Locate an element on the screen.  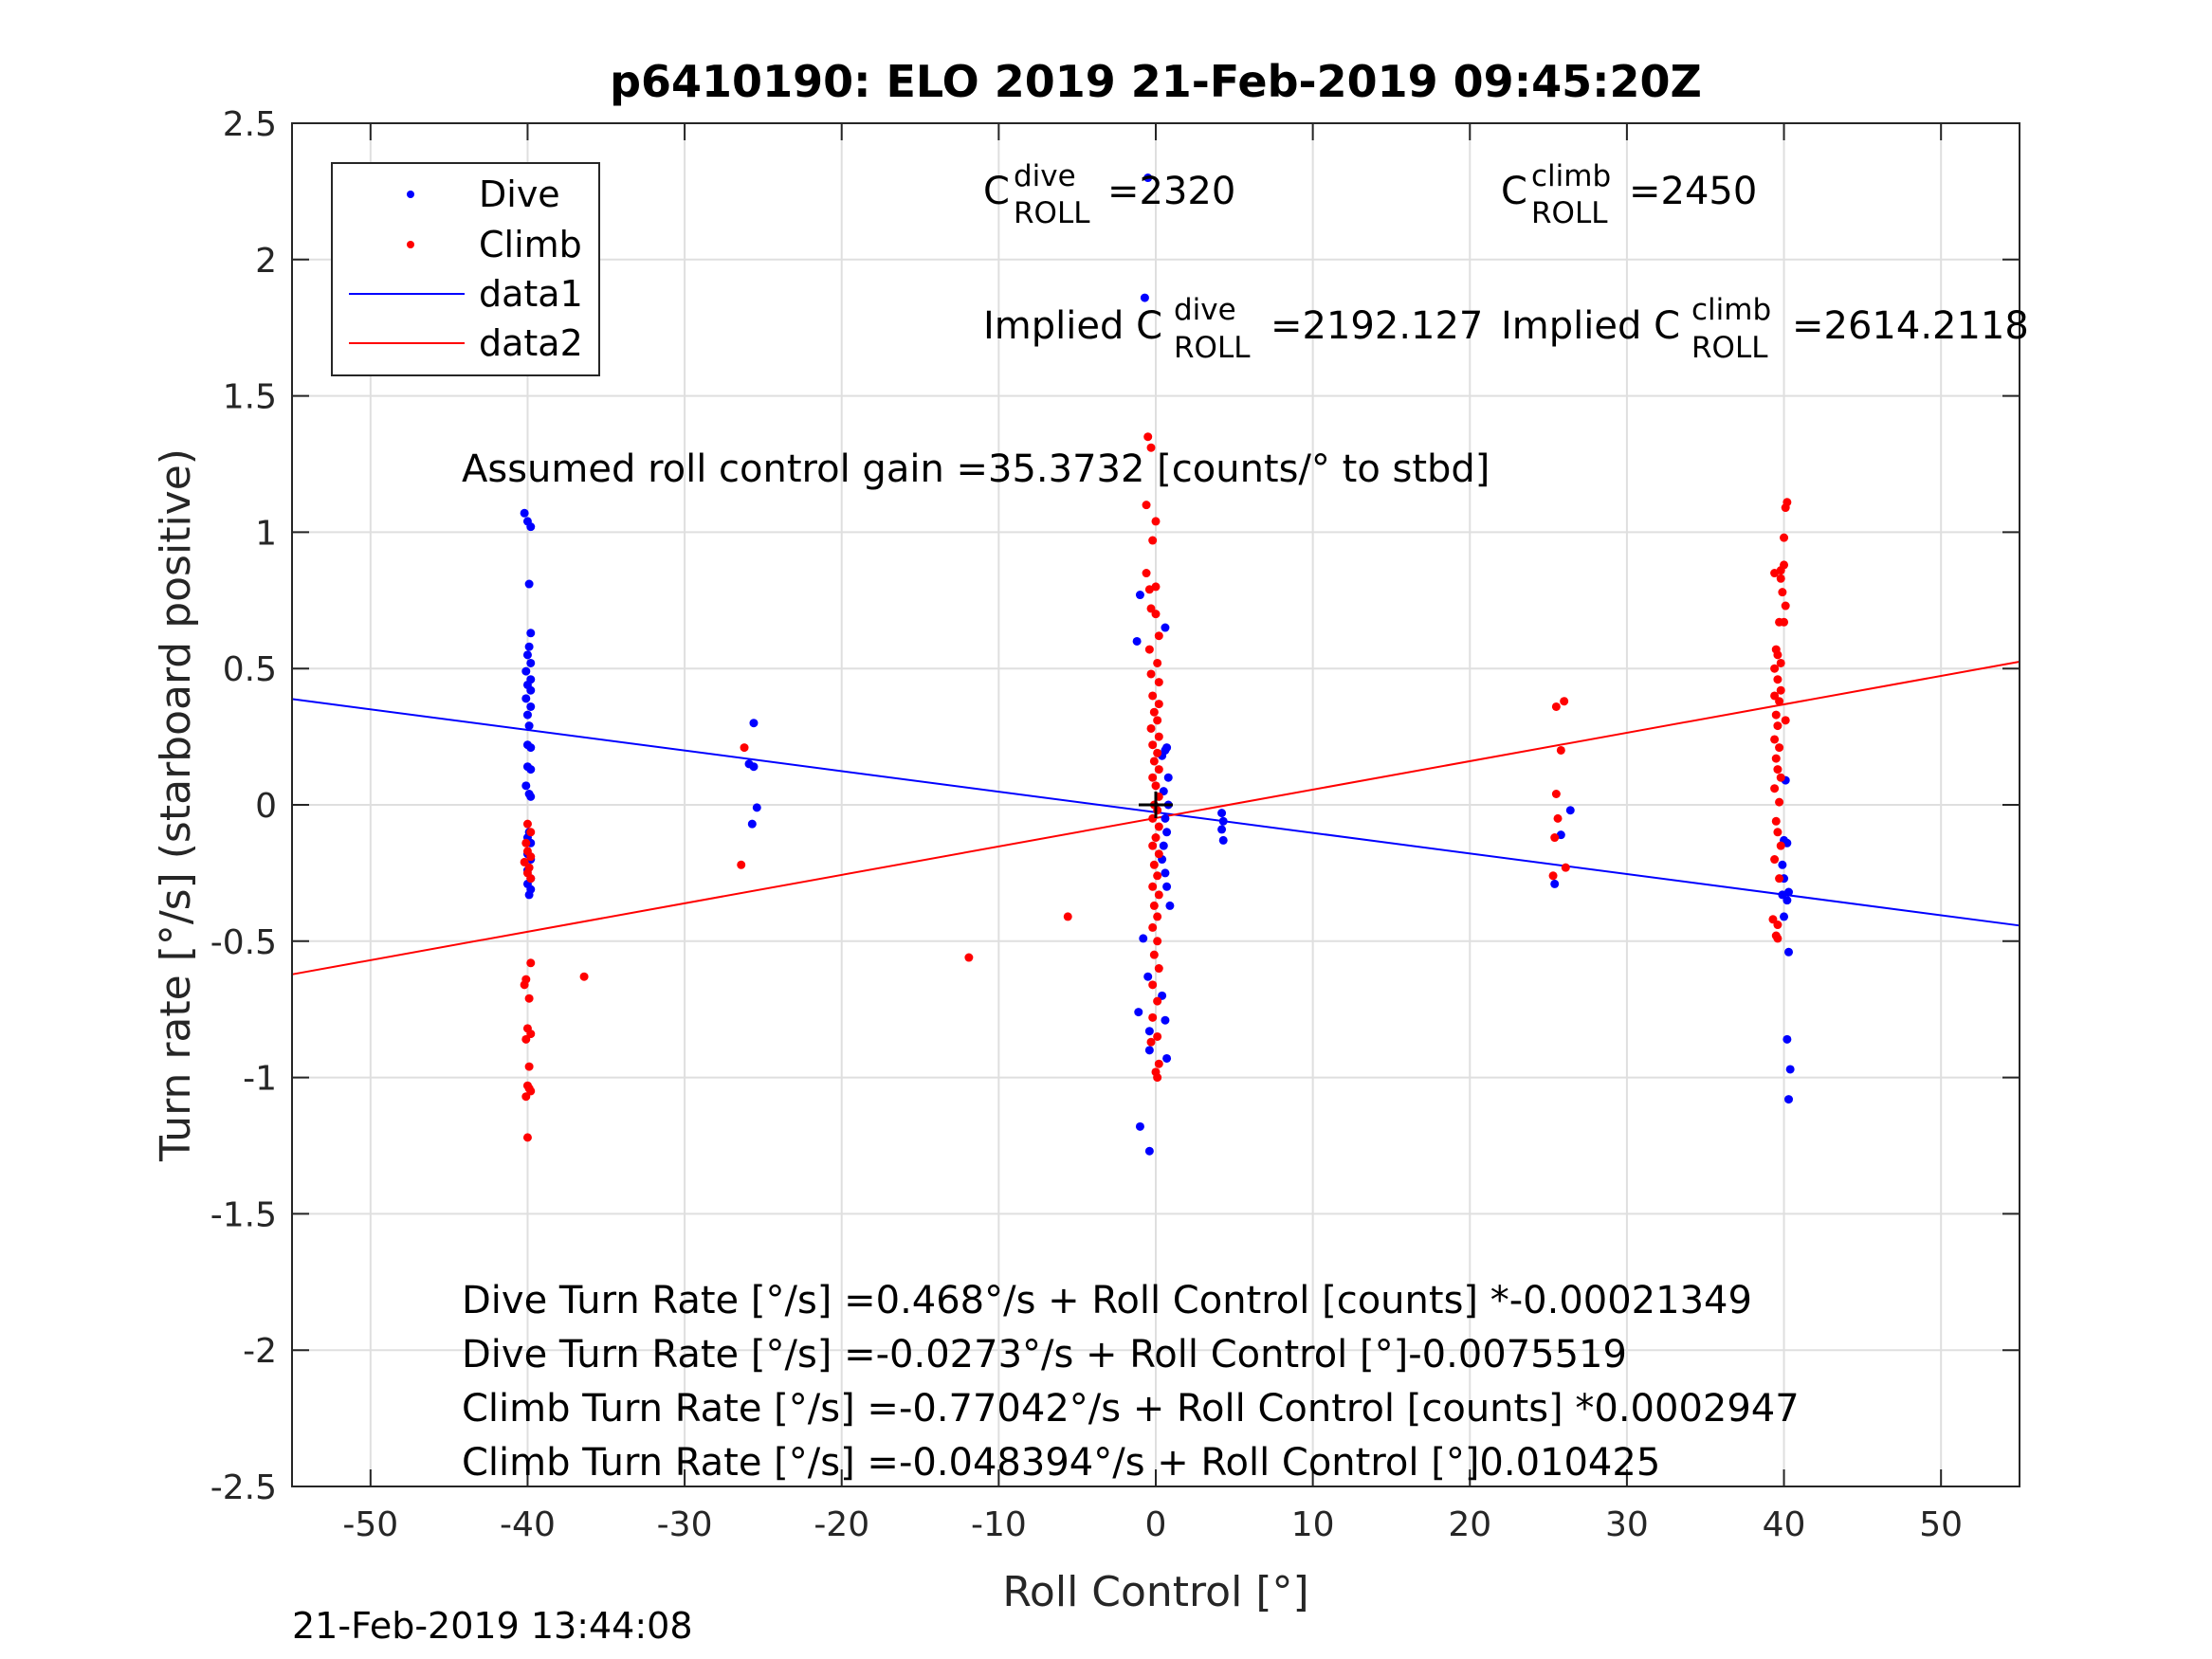
x-tick-label: -20 is located at coordinates (841, 1524).